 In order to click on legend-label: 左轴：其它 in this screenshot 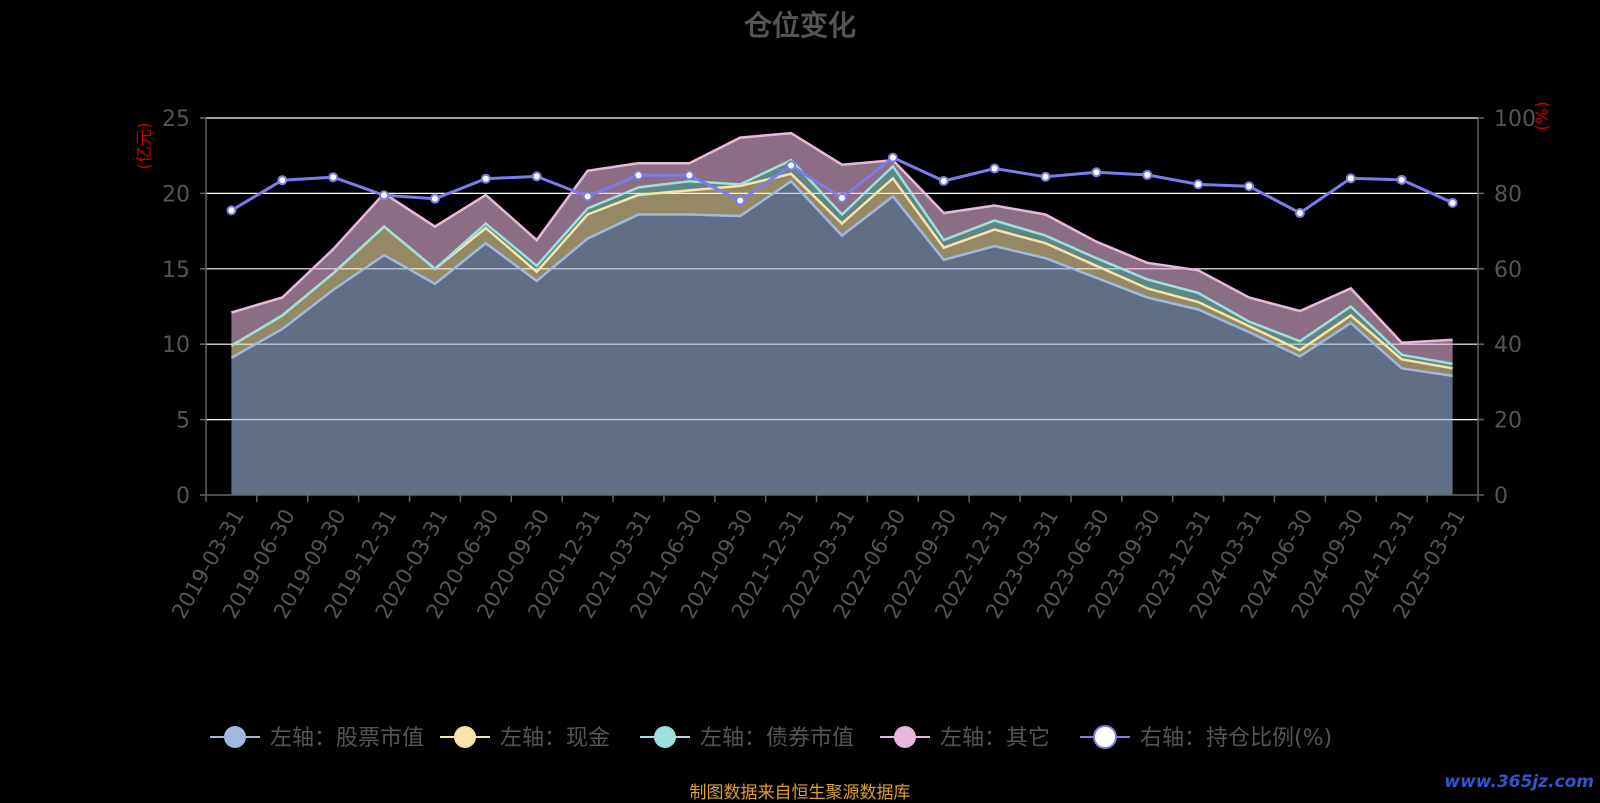, I will do `click(995, 738)`.